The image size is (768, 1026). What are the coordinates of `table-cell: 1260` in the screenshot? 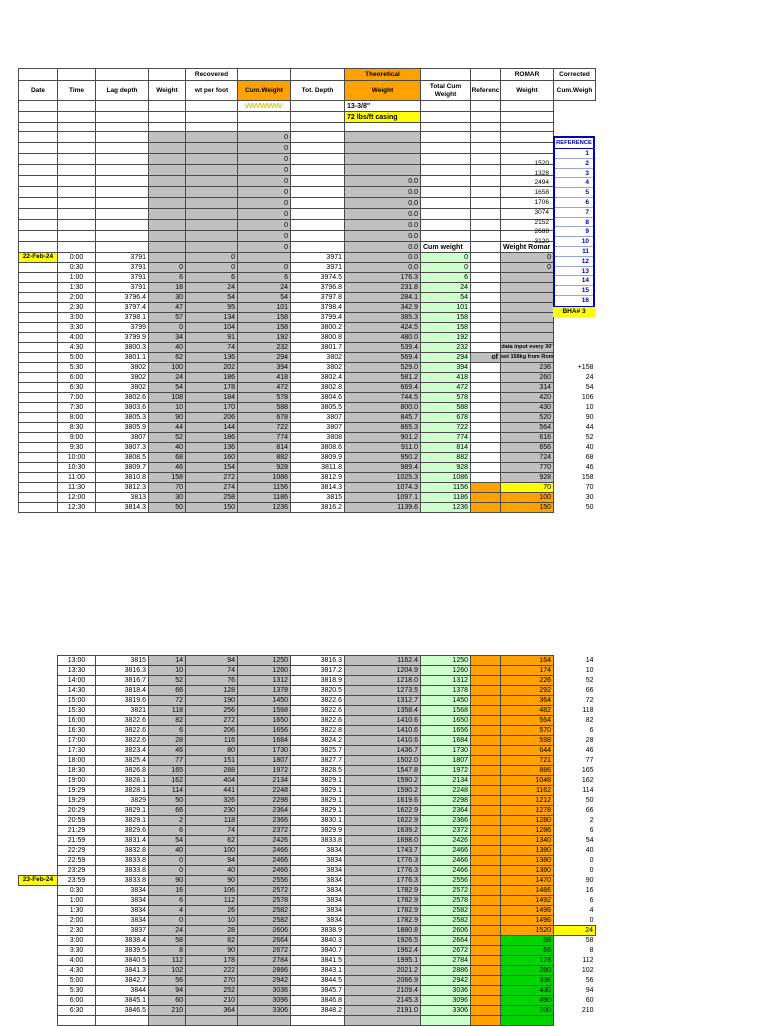 It's located at (445, 670).